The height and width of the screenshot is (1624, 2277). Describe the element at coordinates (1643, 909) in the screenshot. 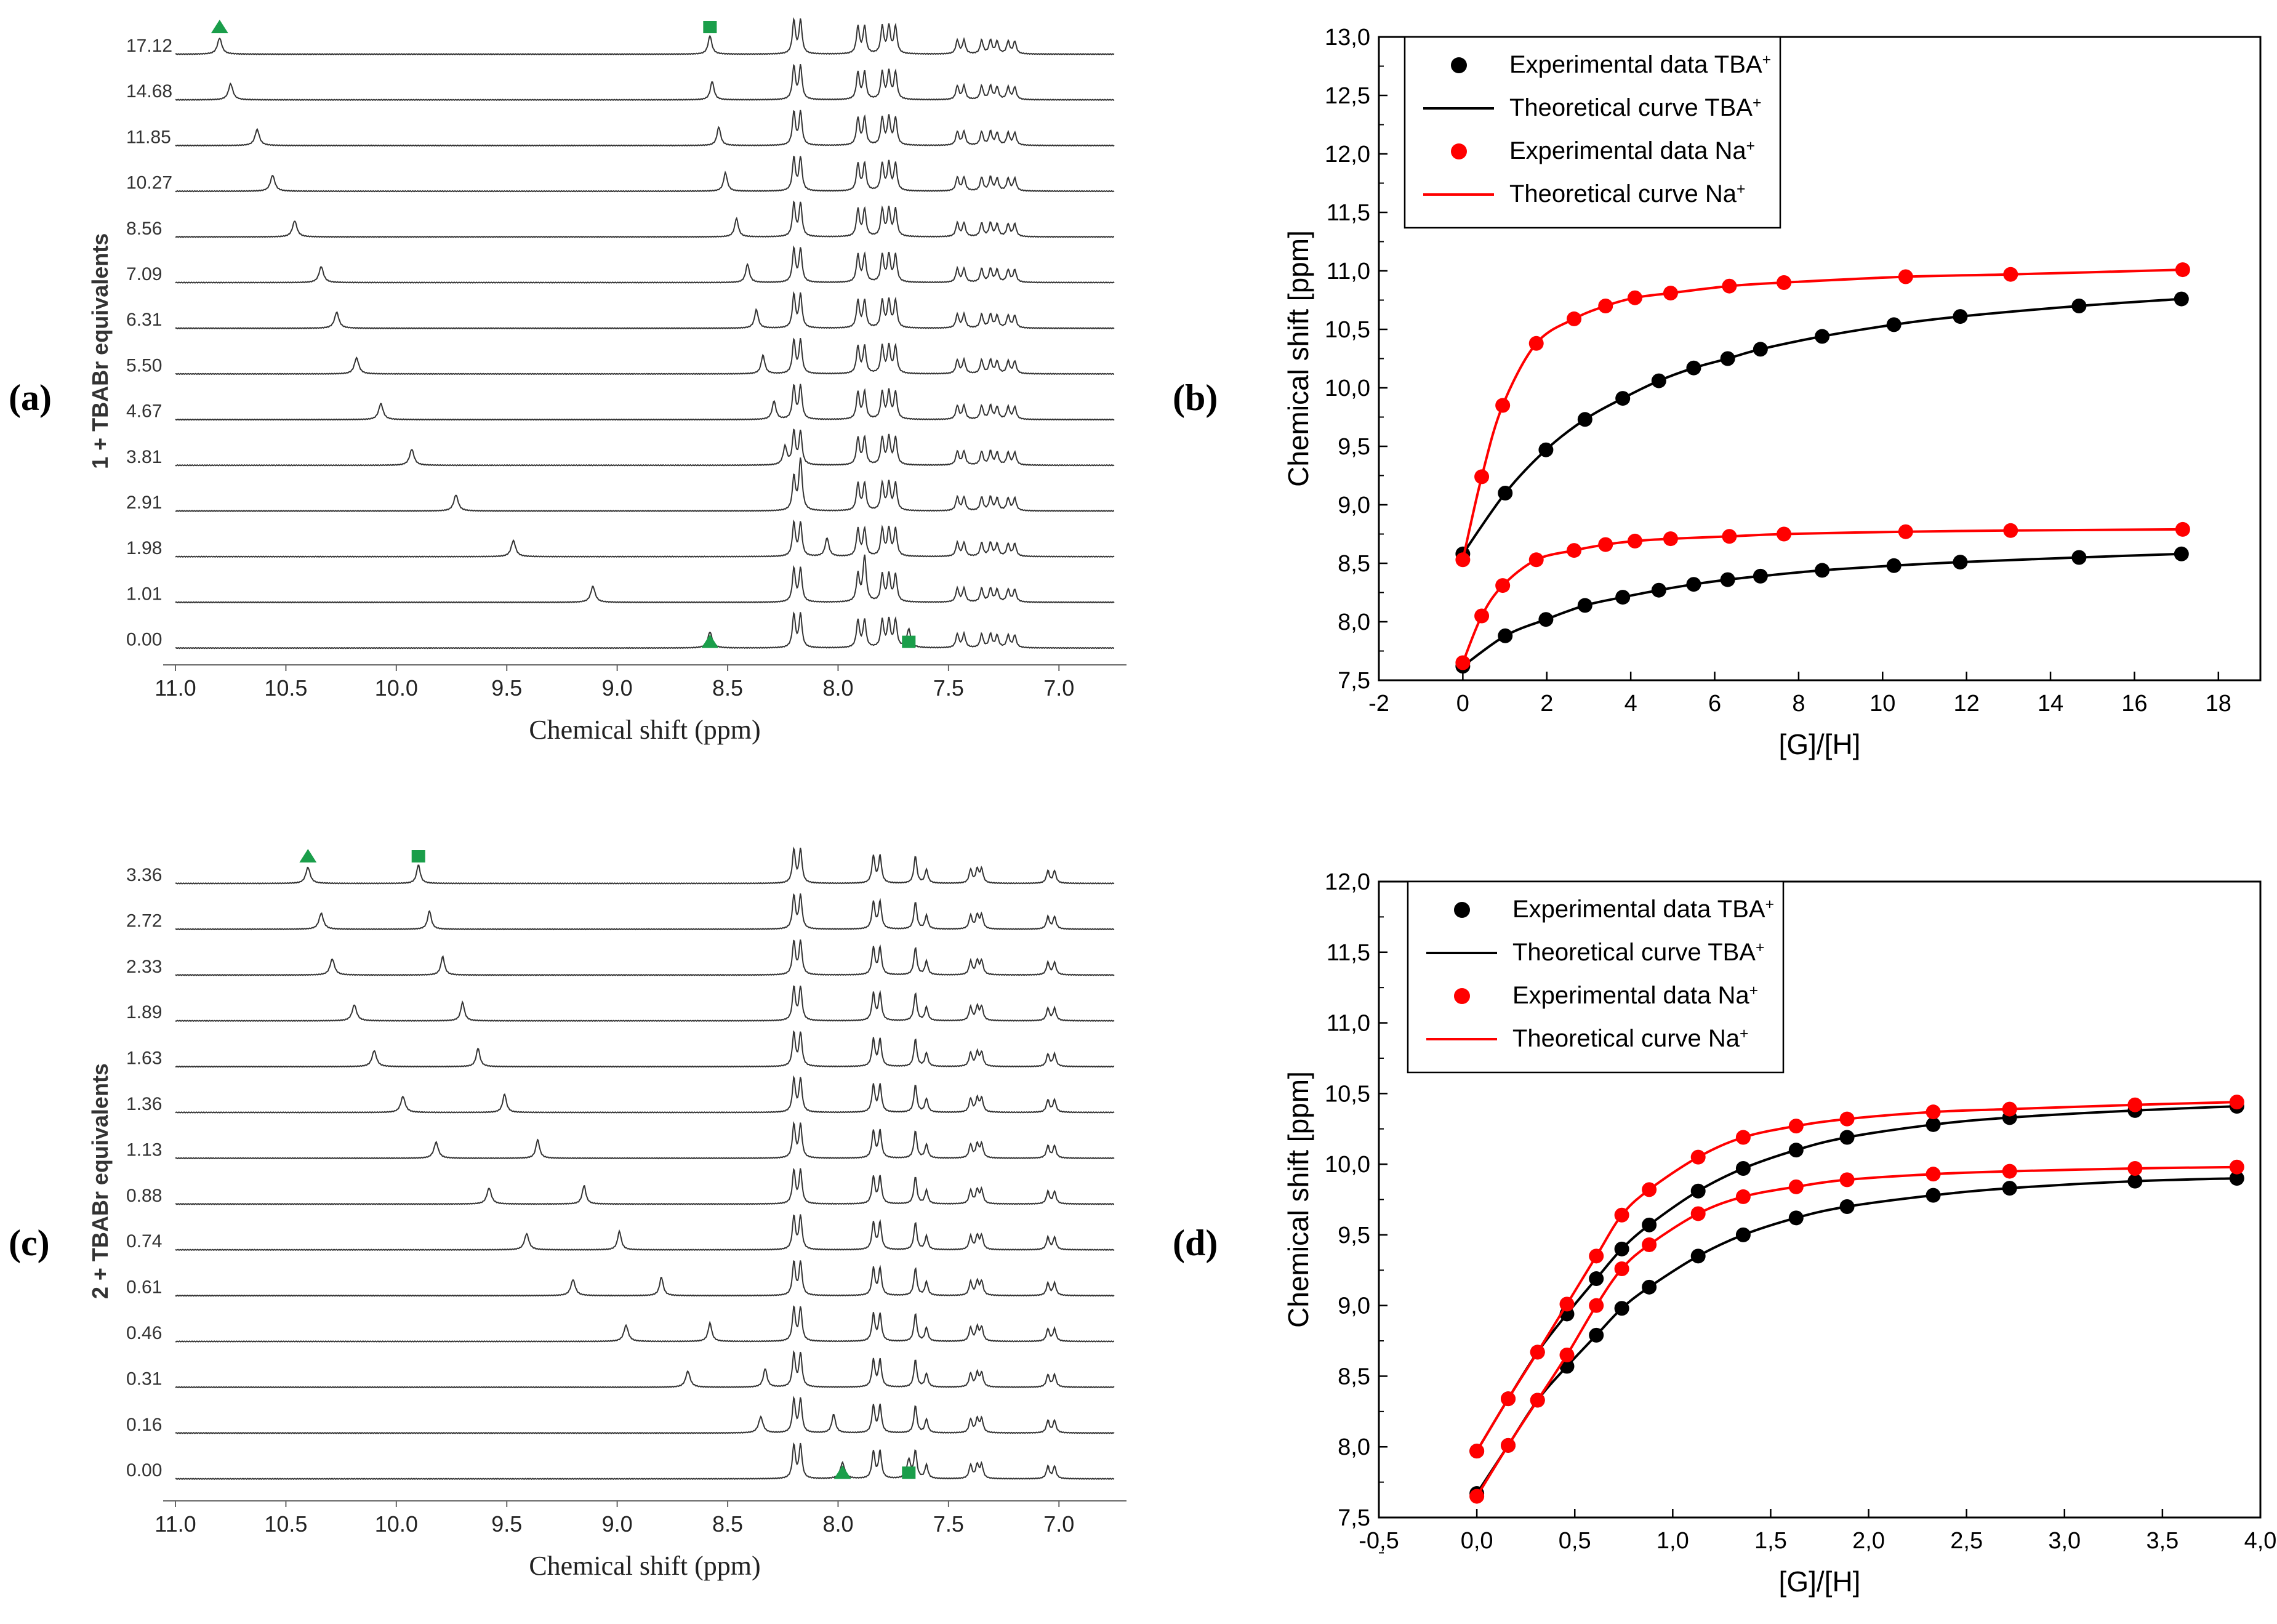

I see `legend-label: Experimental data TBA+` at that location.